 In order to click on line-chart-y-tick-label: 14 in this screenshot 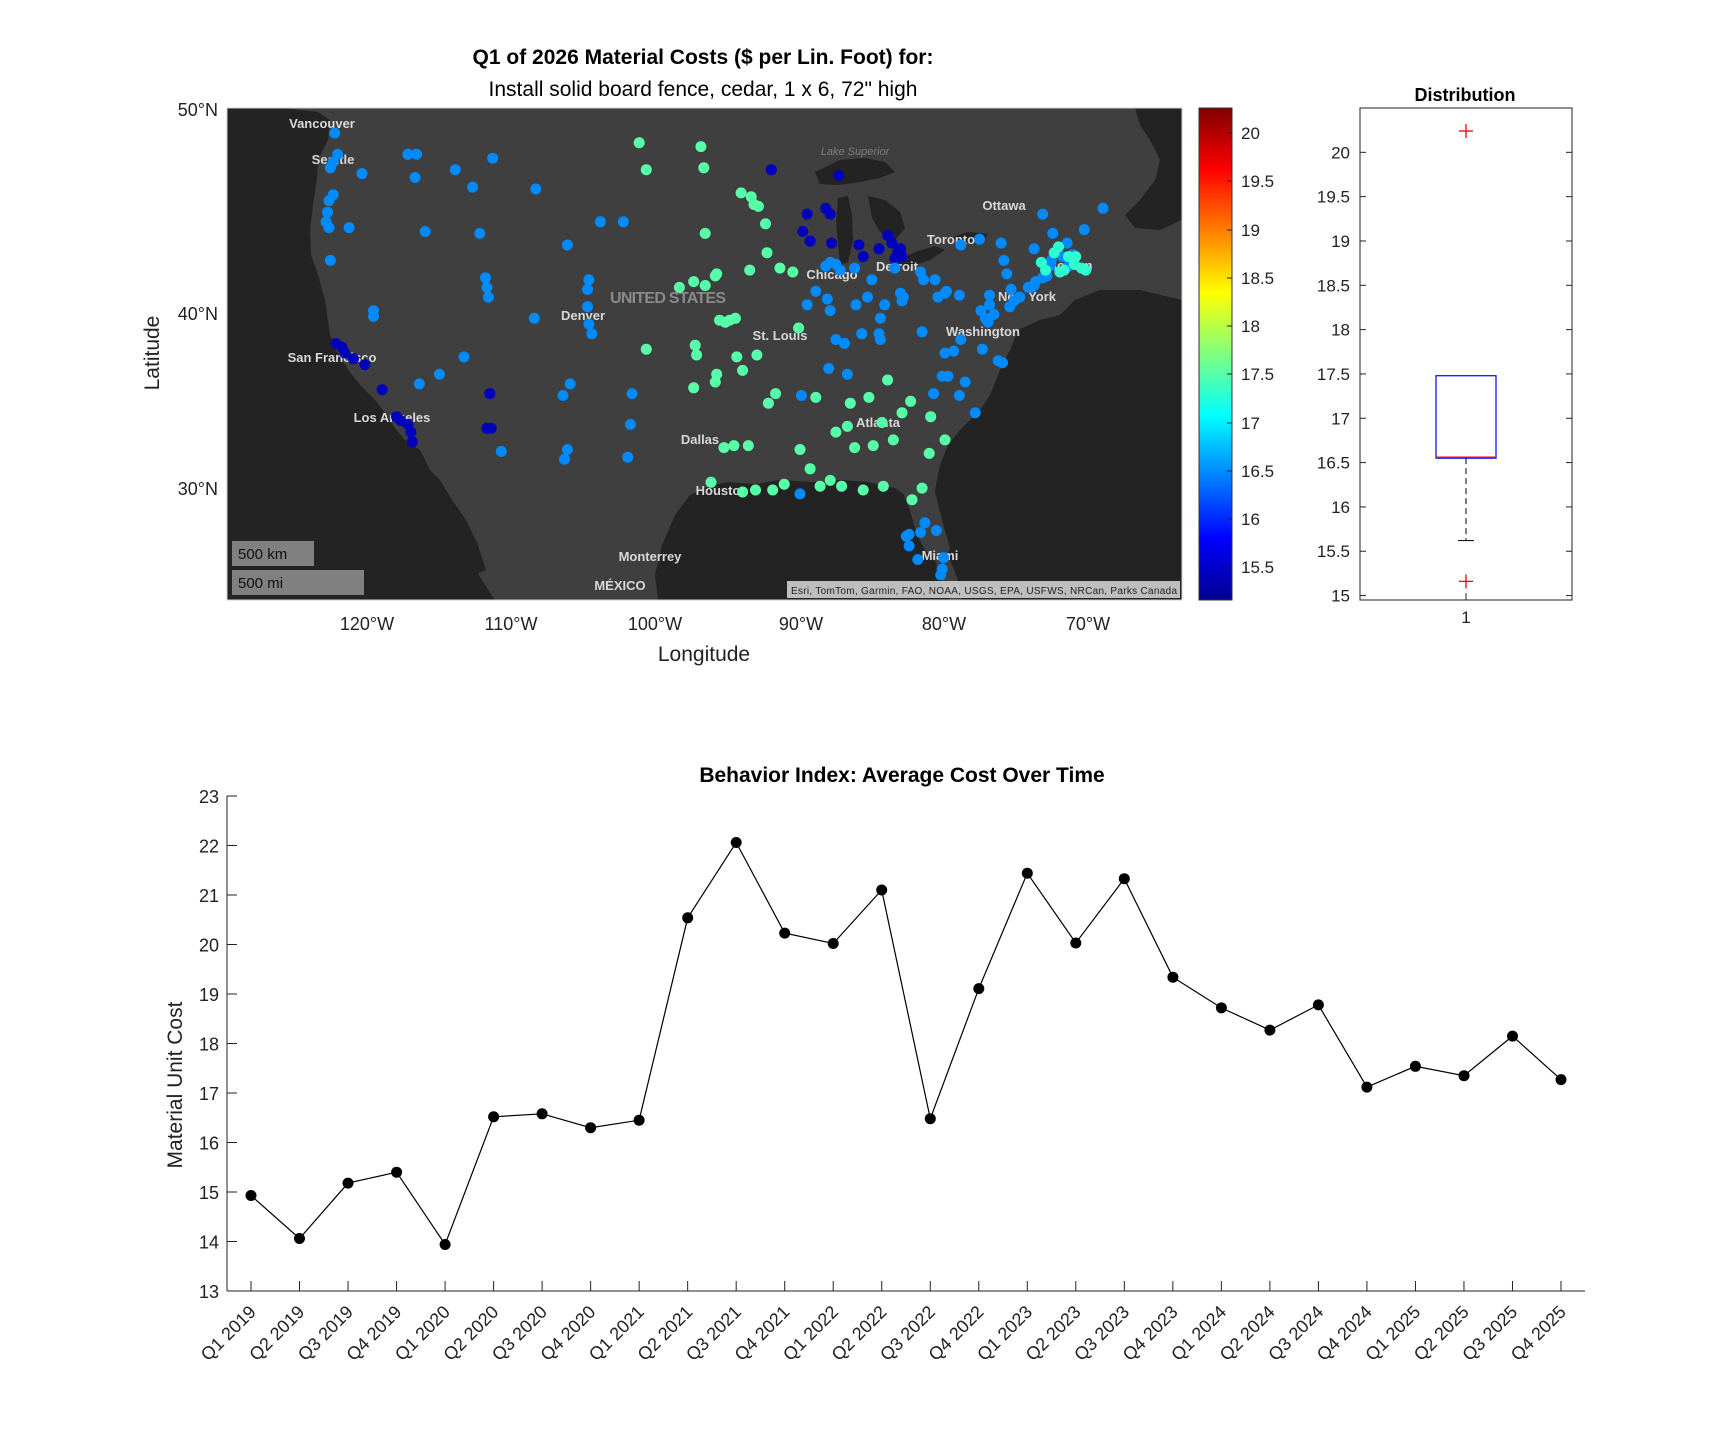, I will do `click(209, 1243)`.